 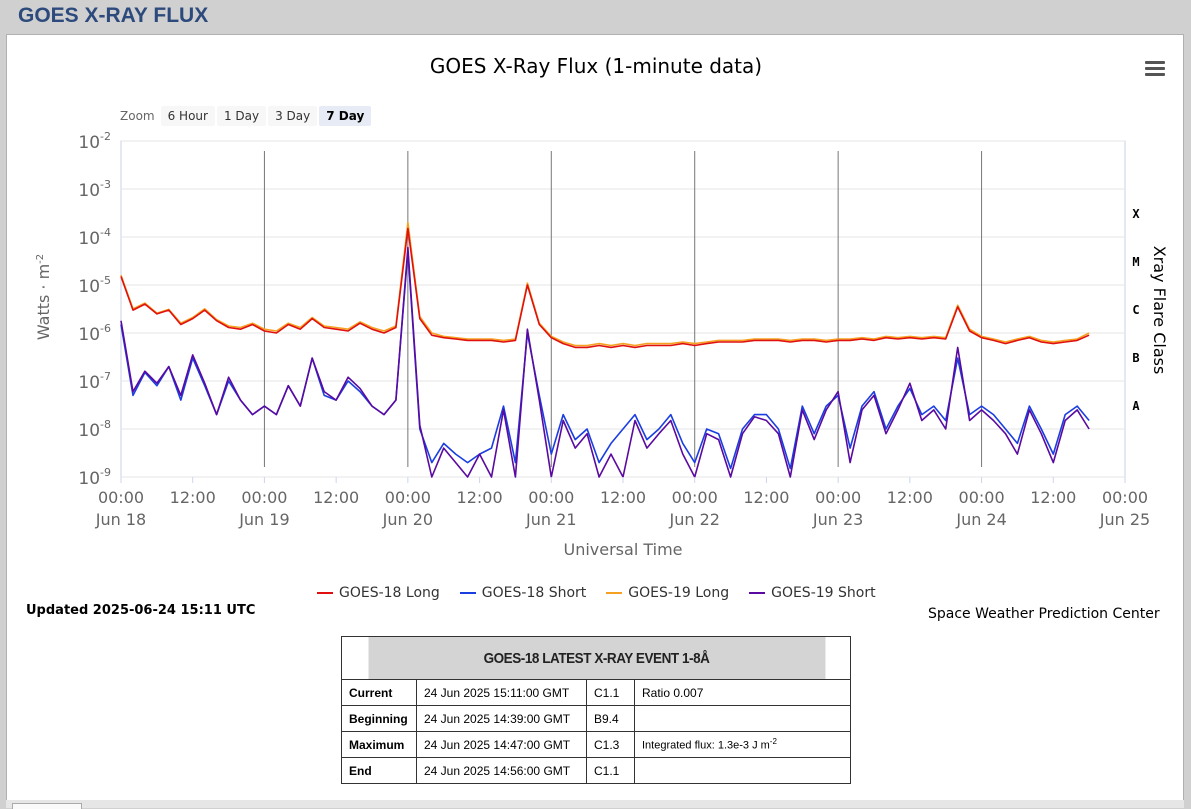 What do you see at coordinates (379, 744) in the screenshot?
I see `row-label: Maximum` at bounding box center [379, 744].